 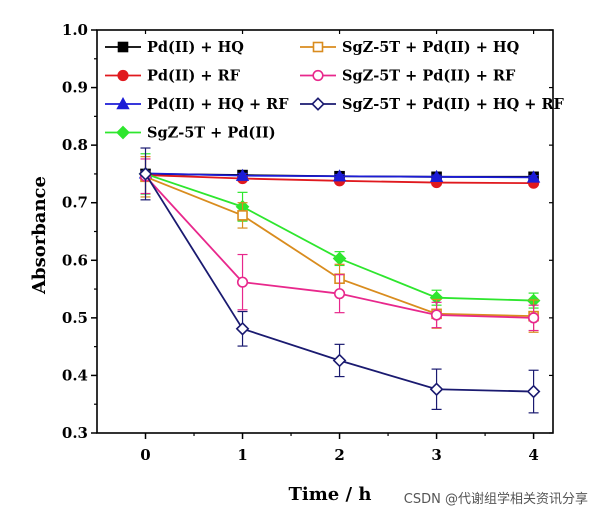 I want to click on legend-label: SgZ-5T + Pd(II) + RF, so click(x=429, y=76).